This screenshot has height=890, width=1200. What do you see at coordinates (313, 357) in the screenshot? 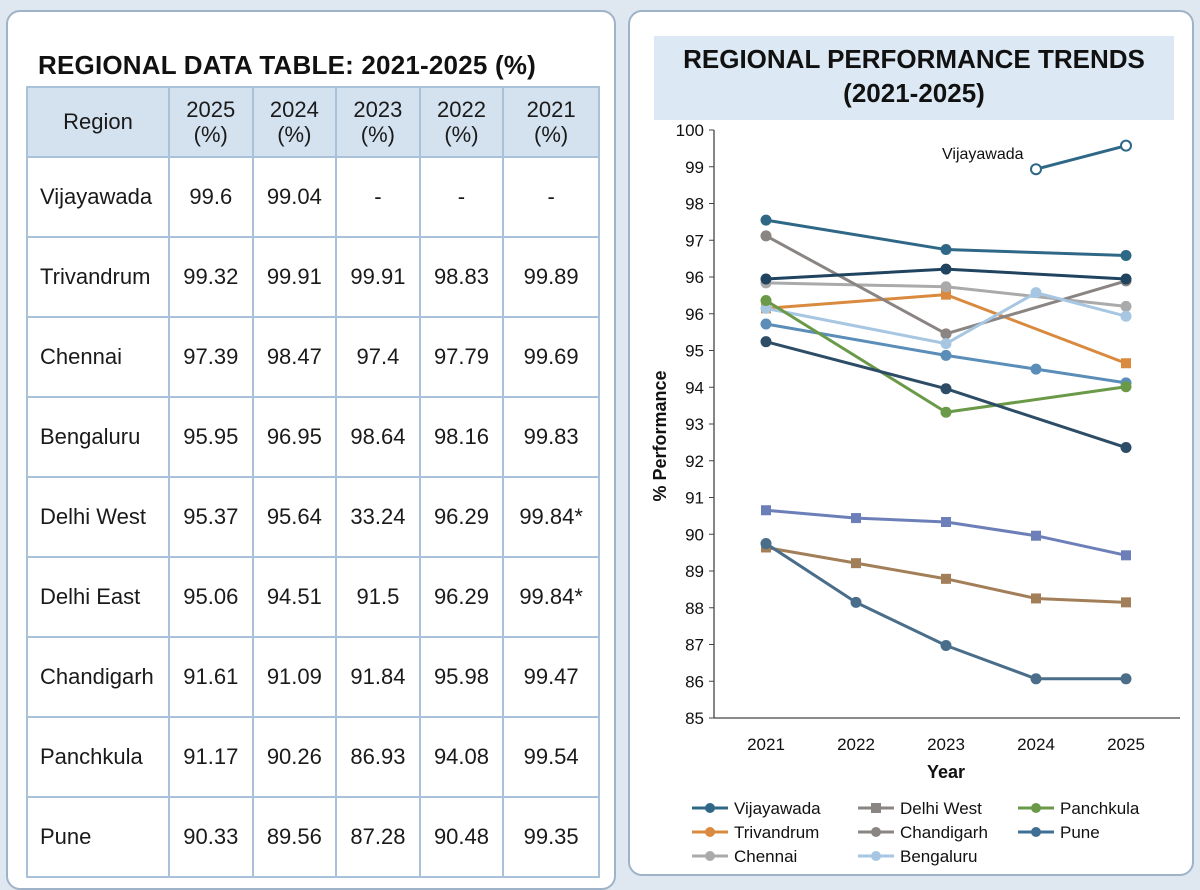
I see `table-row: Chennai 97.39 98.47 97.4 97.79 99.69` at bounding box center [313, 357].